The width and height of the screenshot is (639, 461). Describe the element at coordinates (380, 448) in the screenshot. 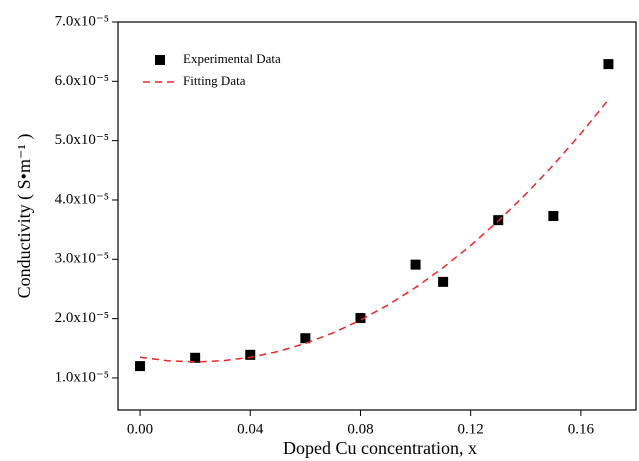

I see `x-axis-title: Doped Cu concentration, x` at that location.